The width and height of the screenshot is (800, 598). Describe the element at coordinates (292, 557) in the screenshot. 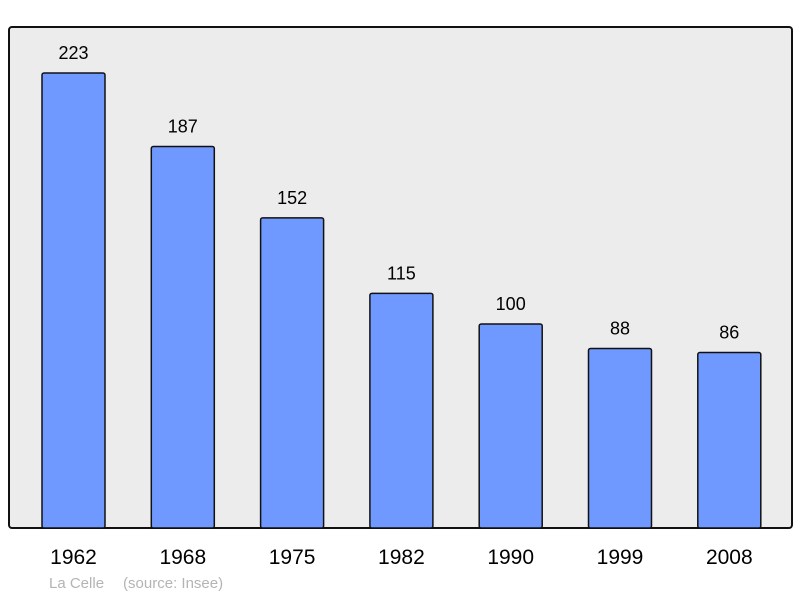

I see `x-tick-label: 1975` at that location.